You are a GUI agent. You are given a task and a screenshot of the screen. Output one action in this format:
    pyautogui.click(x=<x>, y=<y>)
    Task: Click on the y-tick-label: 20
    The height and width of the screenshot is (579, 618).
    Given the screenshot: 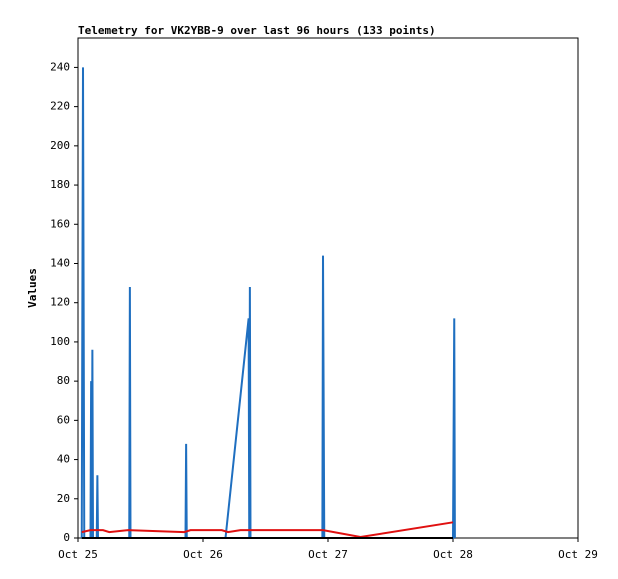 What is the action you would take?
    pyautogui.click(x=63, y=498)
    